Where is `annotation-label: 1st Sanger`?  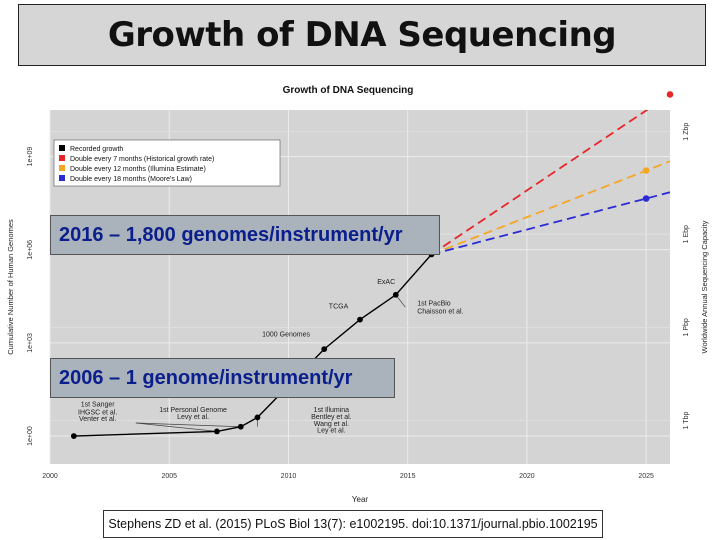
annotation-label: 1st Sanger is located at coordinates (98, 405).